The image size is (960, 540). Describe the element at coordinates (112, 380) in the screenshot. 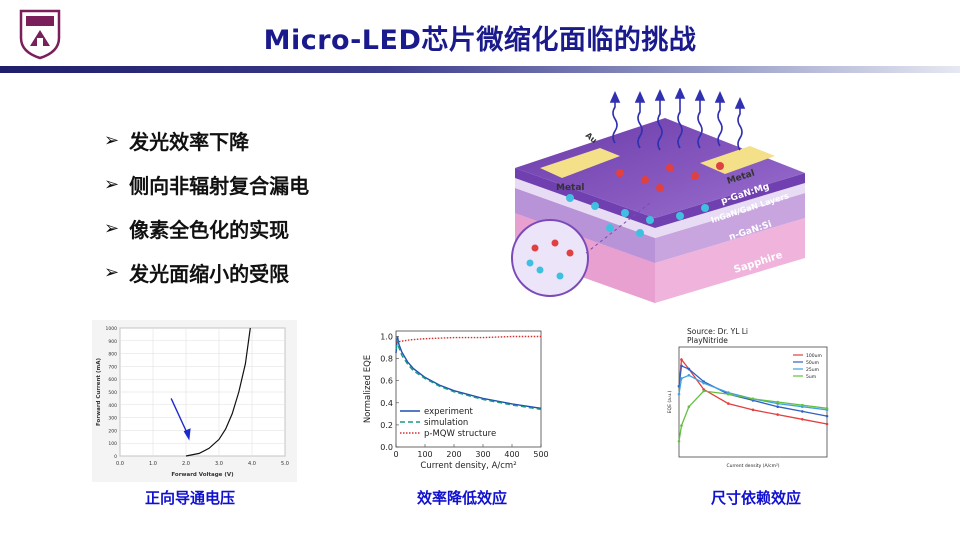

I see `y-tick-label: 600` at that location.